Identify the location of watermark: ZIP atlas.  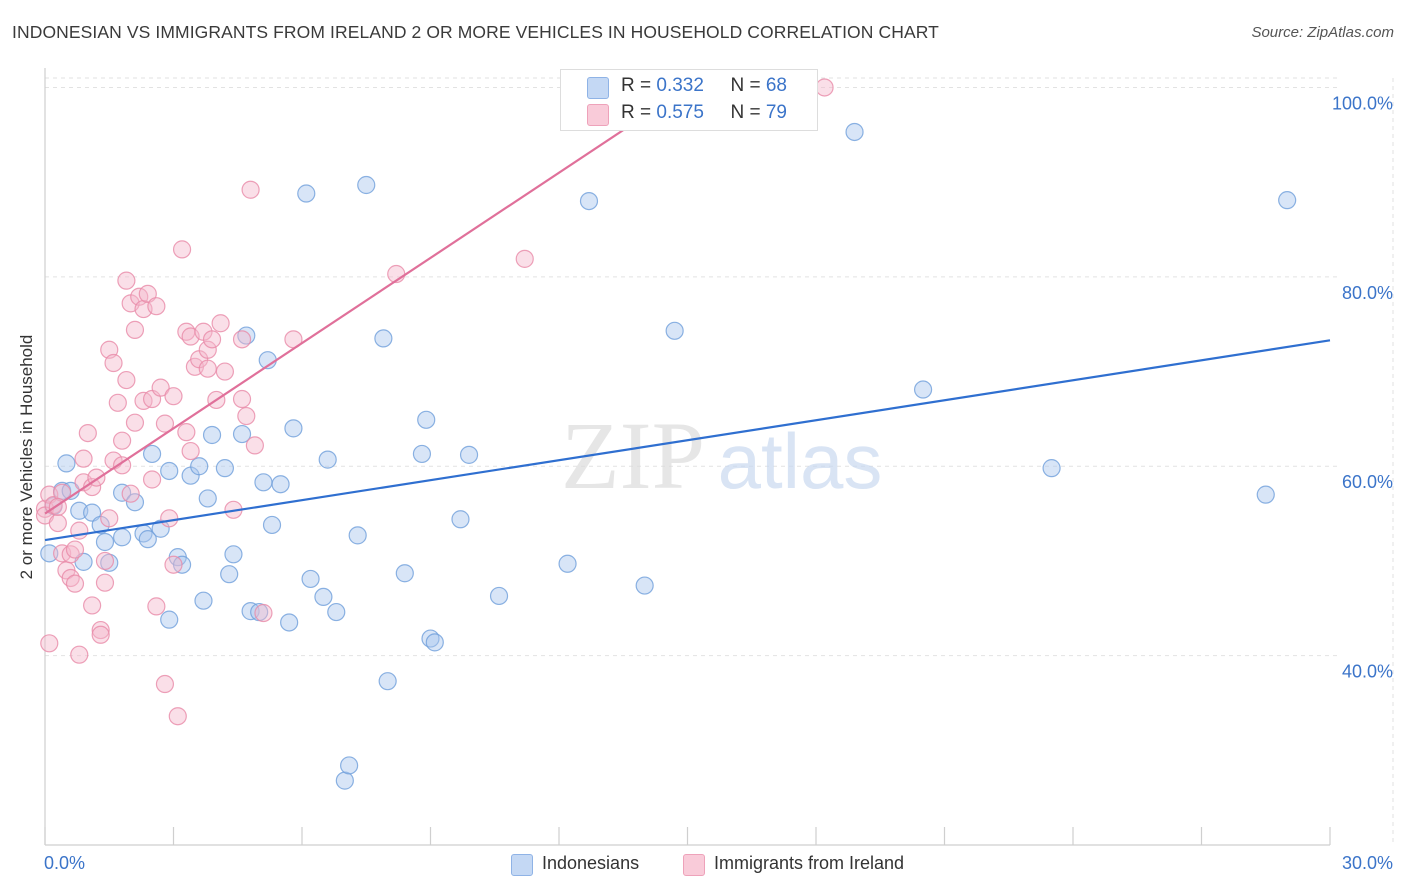
(721, 455).